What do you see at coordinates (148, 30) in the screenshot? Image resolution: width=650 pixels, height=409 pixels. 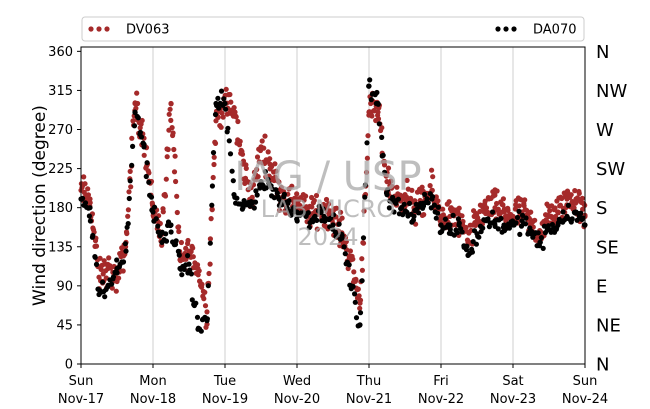 I see `legend-label-dv063: DV063` at bounding box center [148, 30].